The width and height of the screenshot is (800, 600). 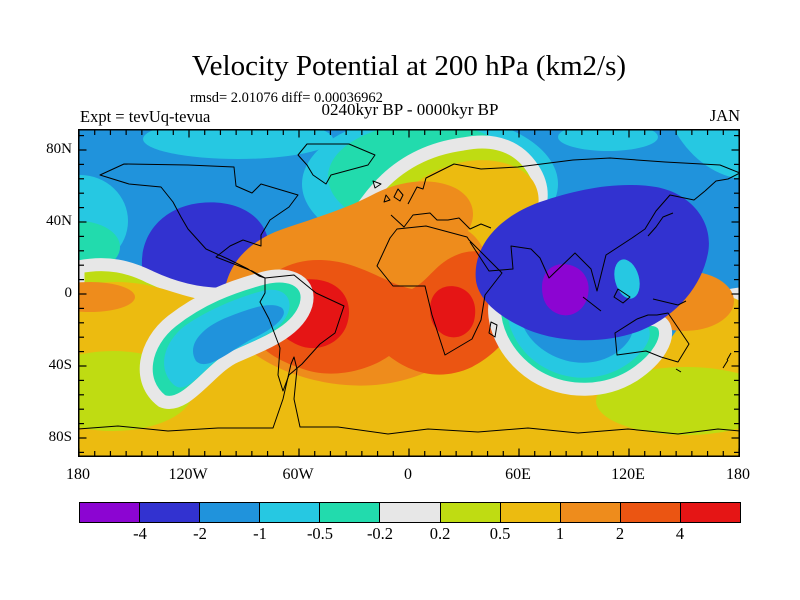 I want to click on colorbar-label: 2, so click(x=620, y=533).